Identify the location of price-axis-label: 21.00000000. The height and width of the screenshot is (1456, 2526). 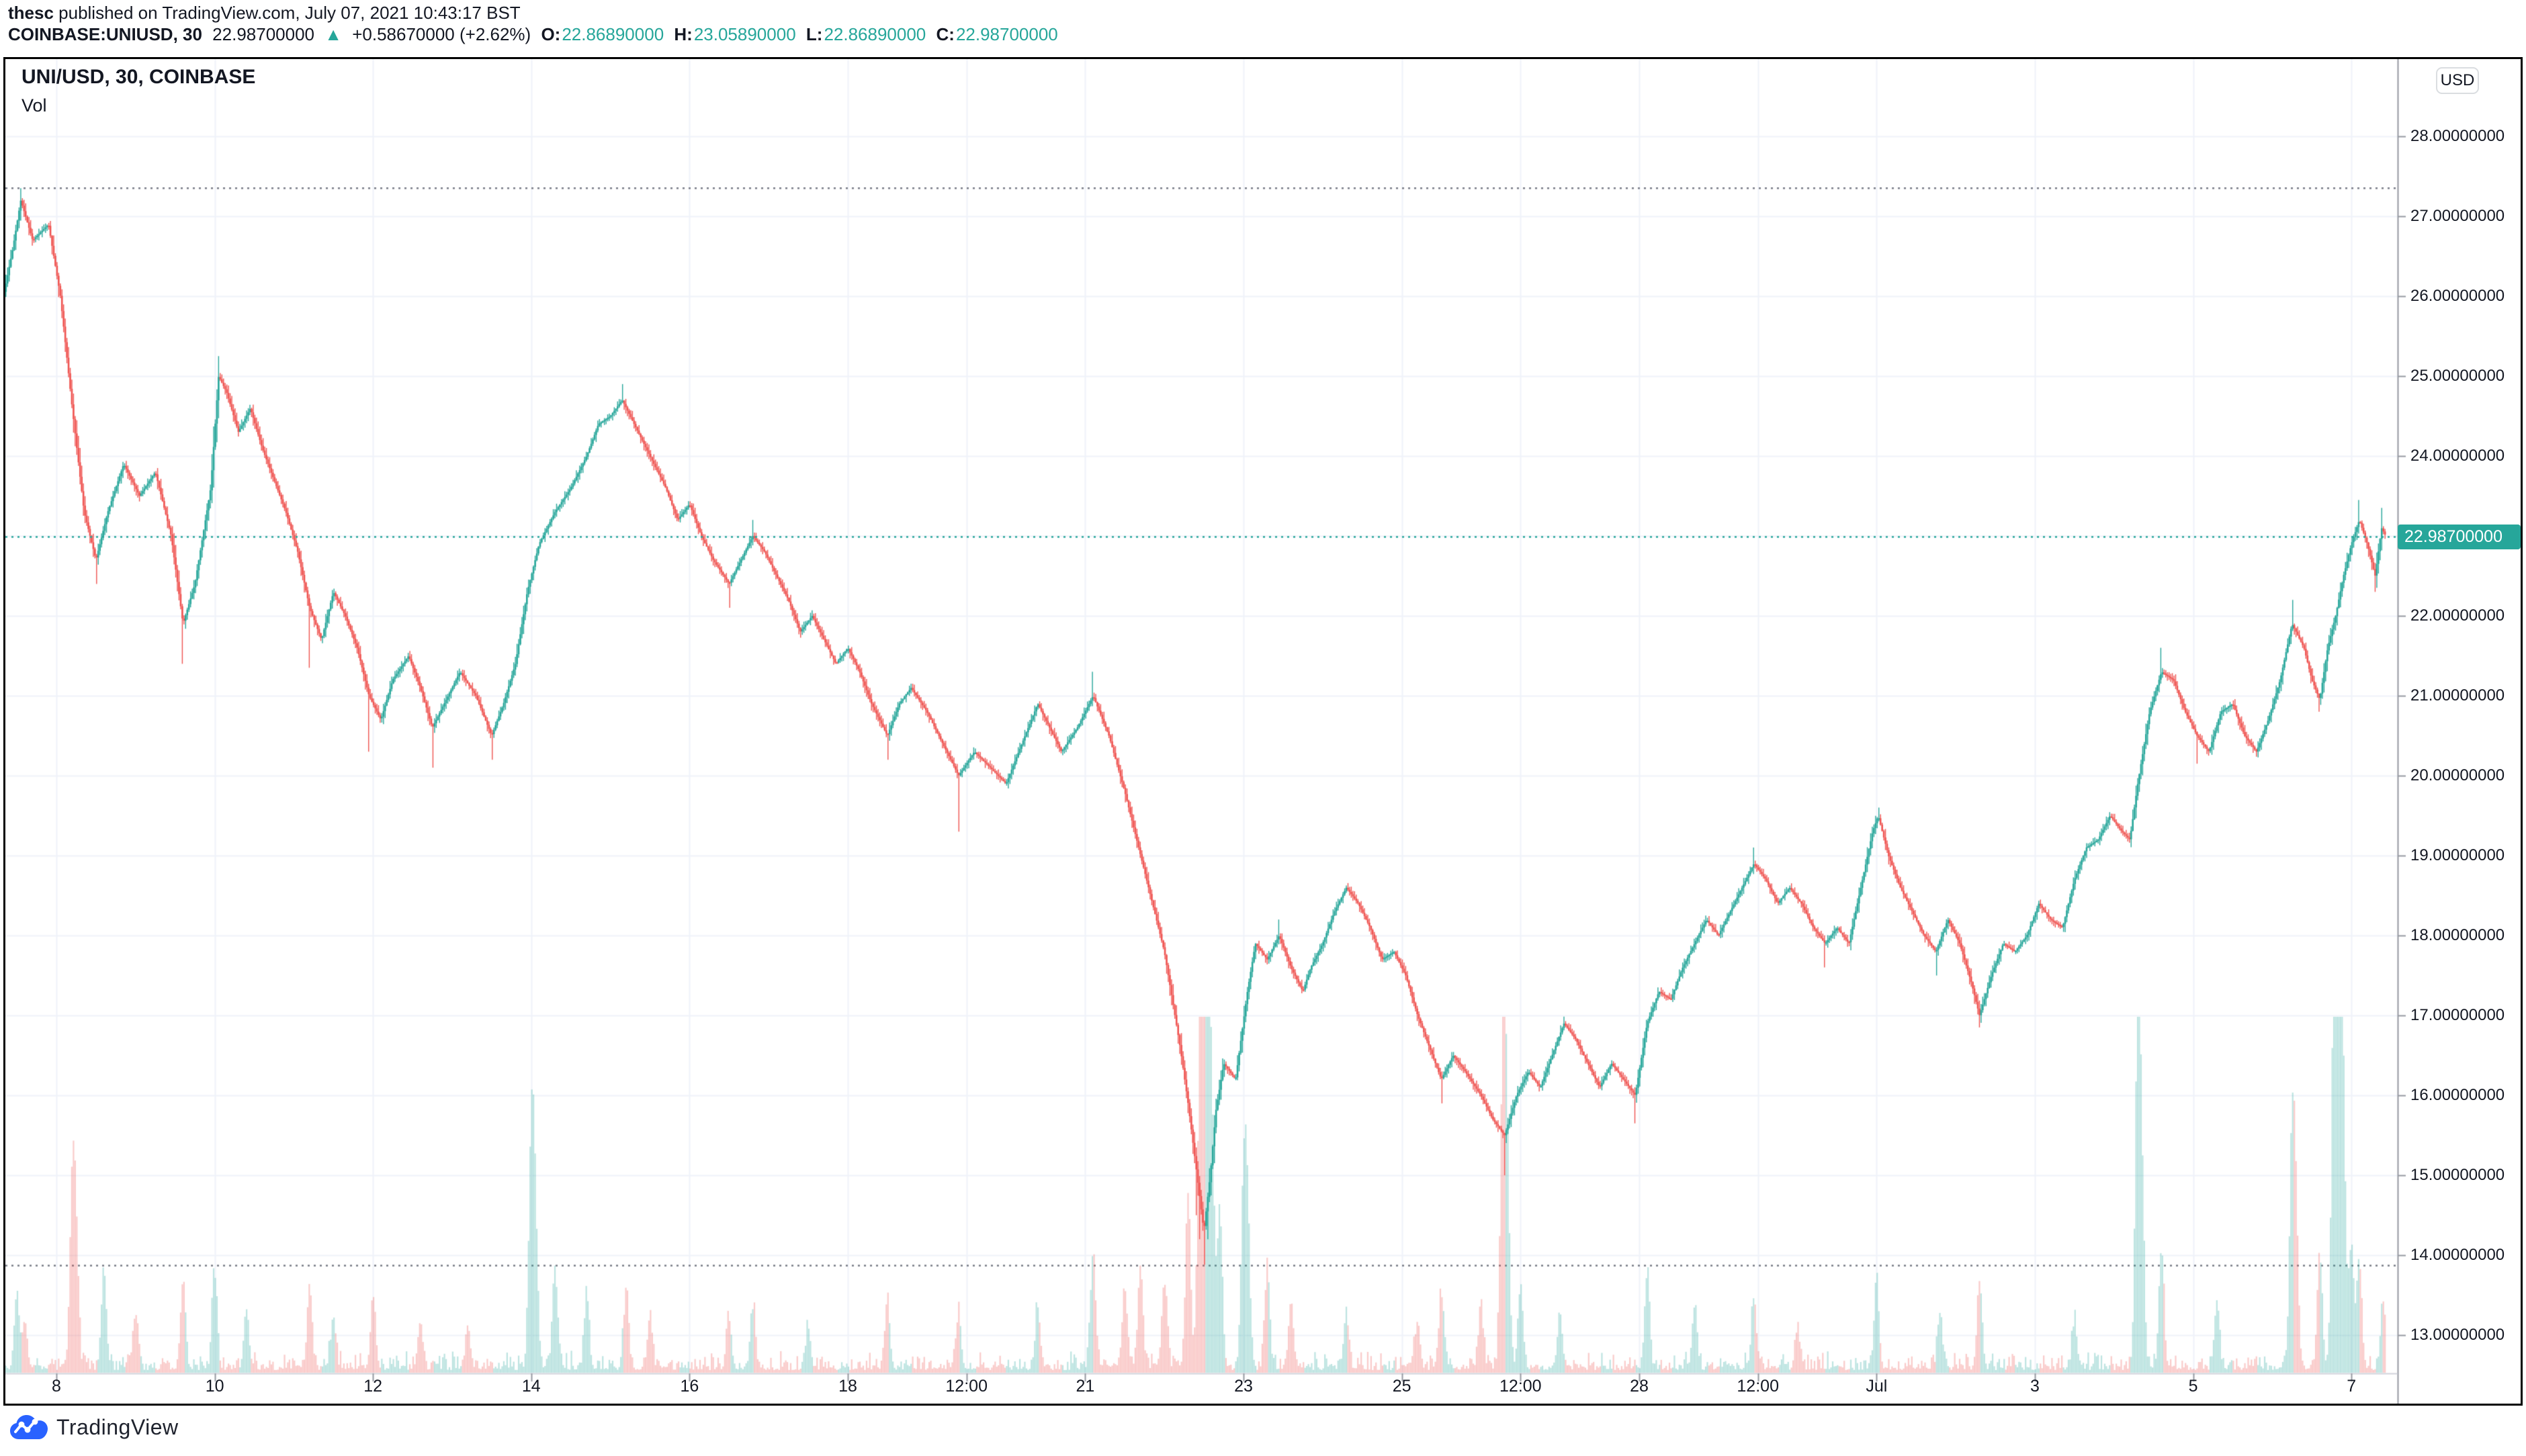
(2457, 695).